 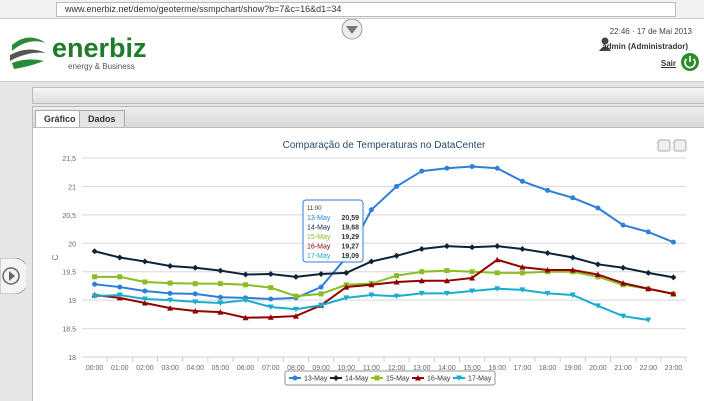 What do you see at coordinates (357, 379) in the screenshot?
I see `legend-label: 14-May` at bounding box center [357, 379].